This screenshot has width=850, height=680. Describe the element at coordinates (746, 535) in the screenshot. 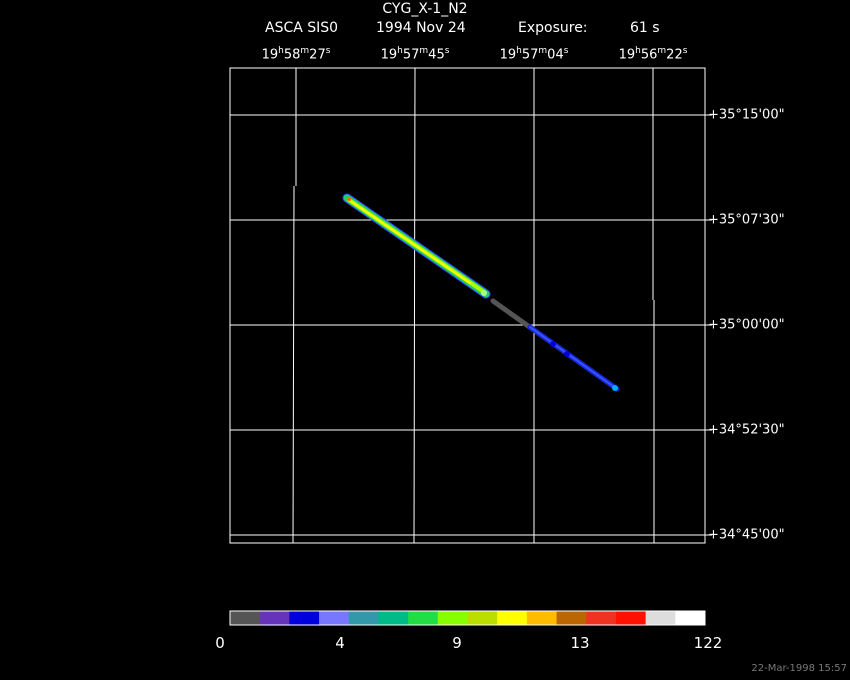

I see `dec-tick-label: +34°45'00"` at that location.